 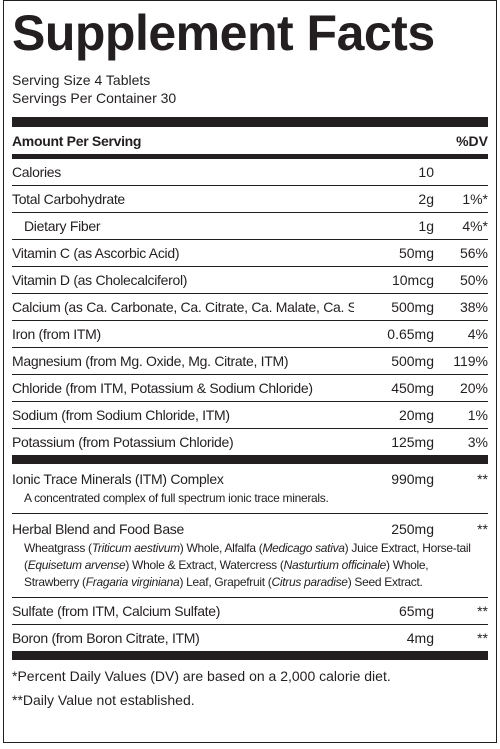 I want to click on nutrient-name: Vitamin C (as Ascorbic Acid), so click(x=96, y=253).